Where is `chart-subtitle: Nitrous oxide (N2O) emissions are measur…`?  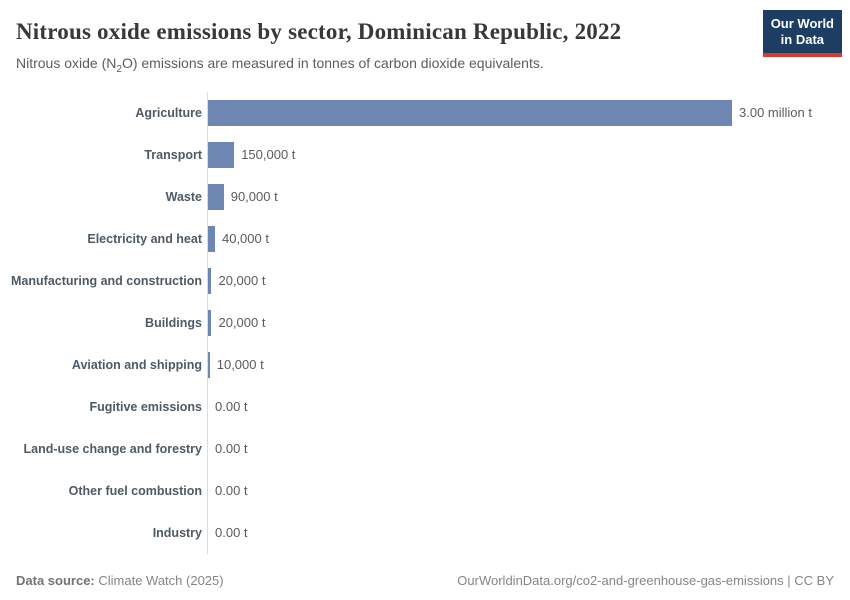
chart-subtitle: Nitrous oxide (N2O) emissions are measur… is located at coordinates (385, 65).